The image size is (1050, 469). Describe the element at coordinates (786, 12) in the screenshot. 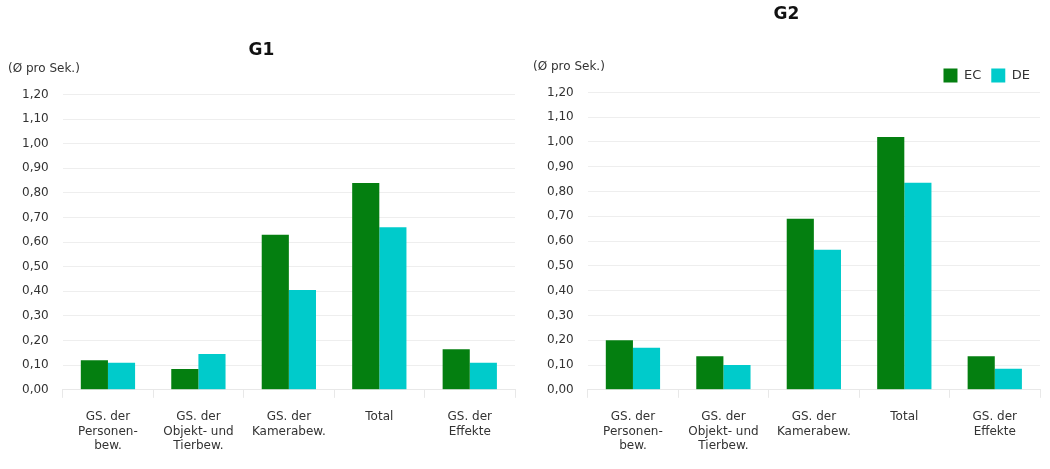

I see `chart-title: G2` at that location.